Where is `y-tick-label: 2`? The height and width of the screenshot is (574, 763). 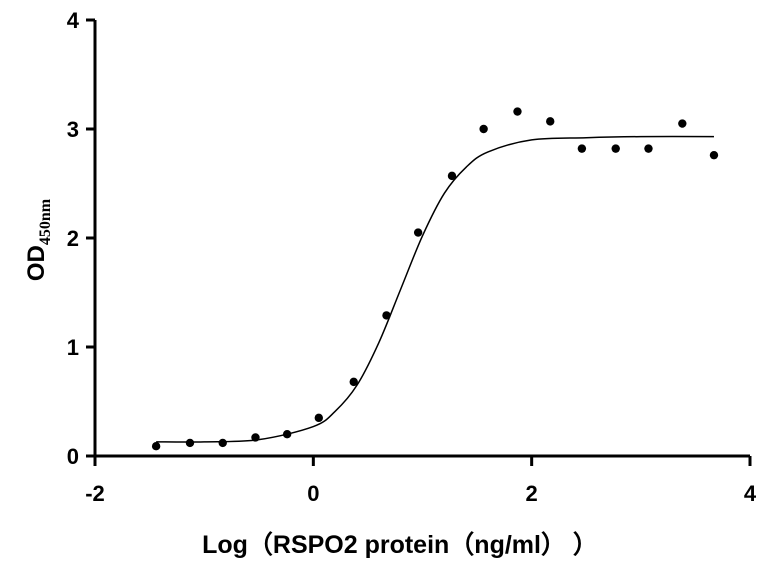
y-tick-label: 2 is located at coordinates (73, 238).